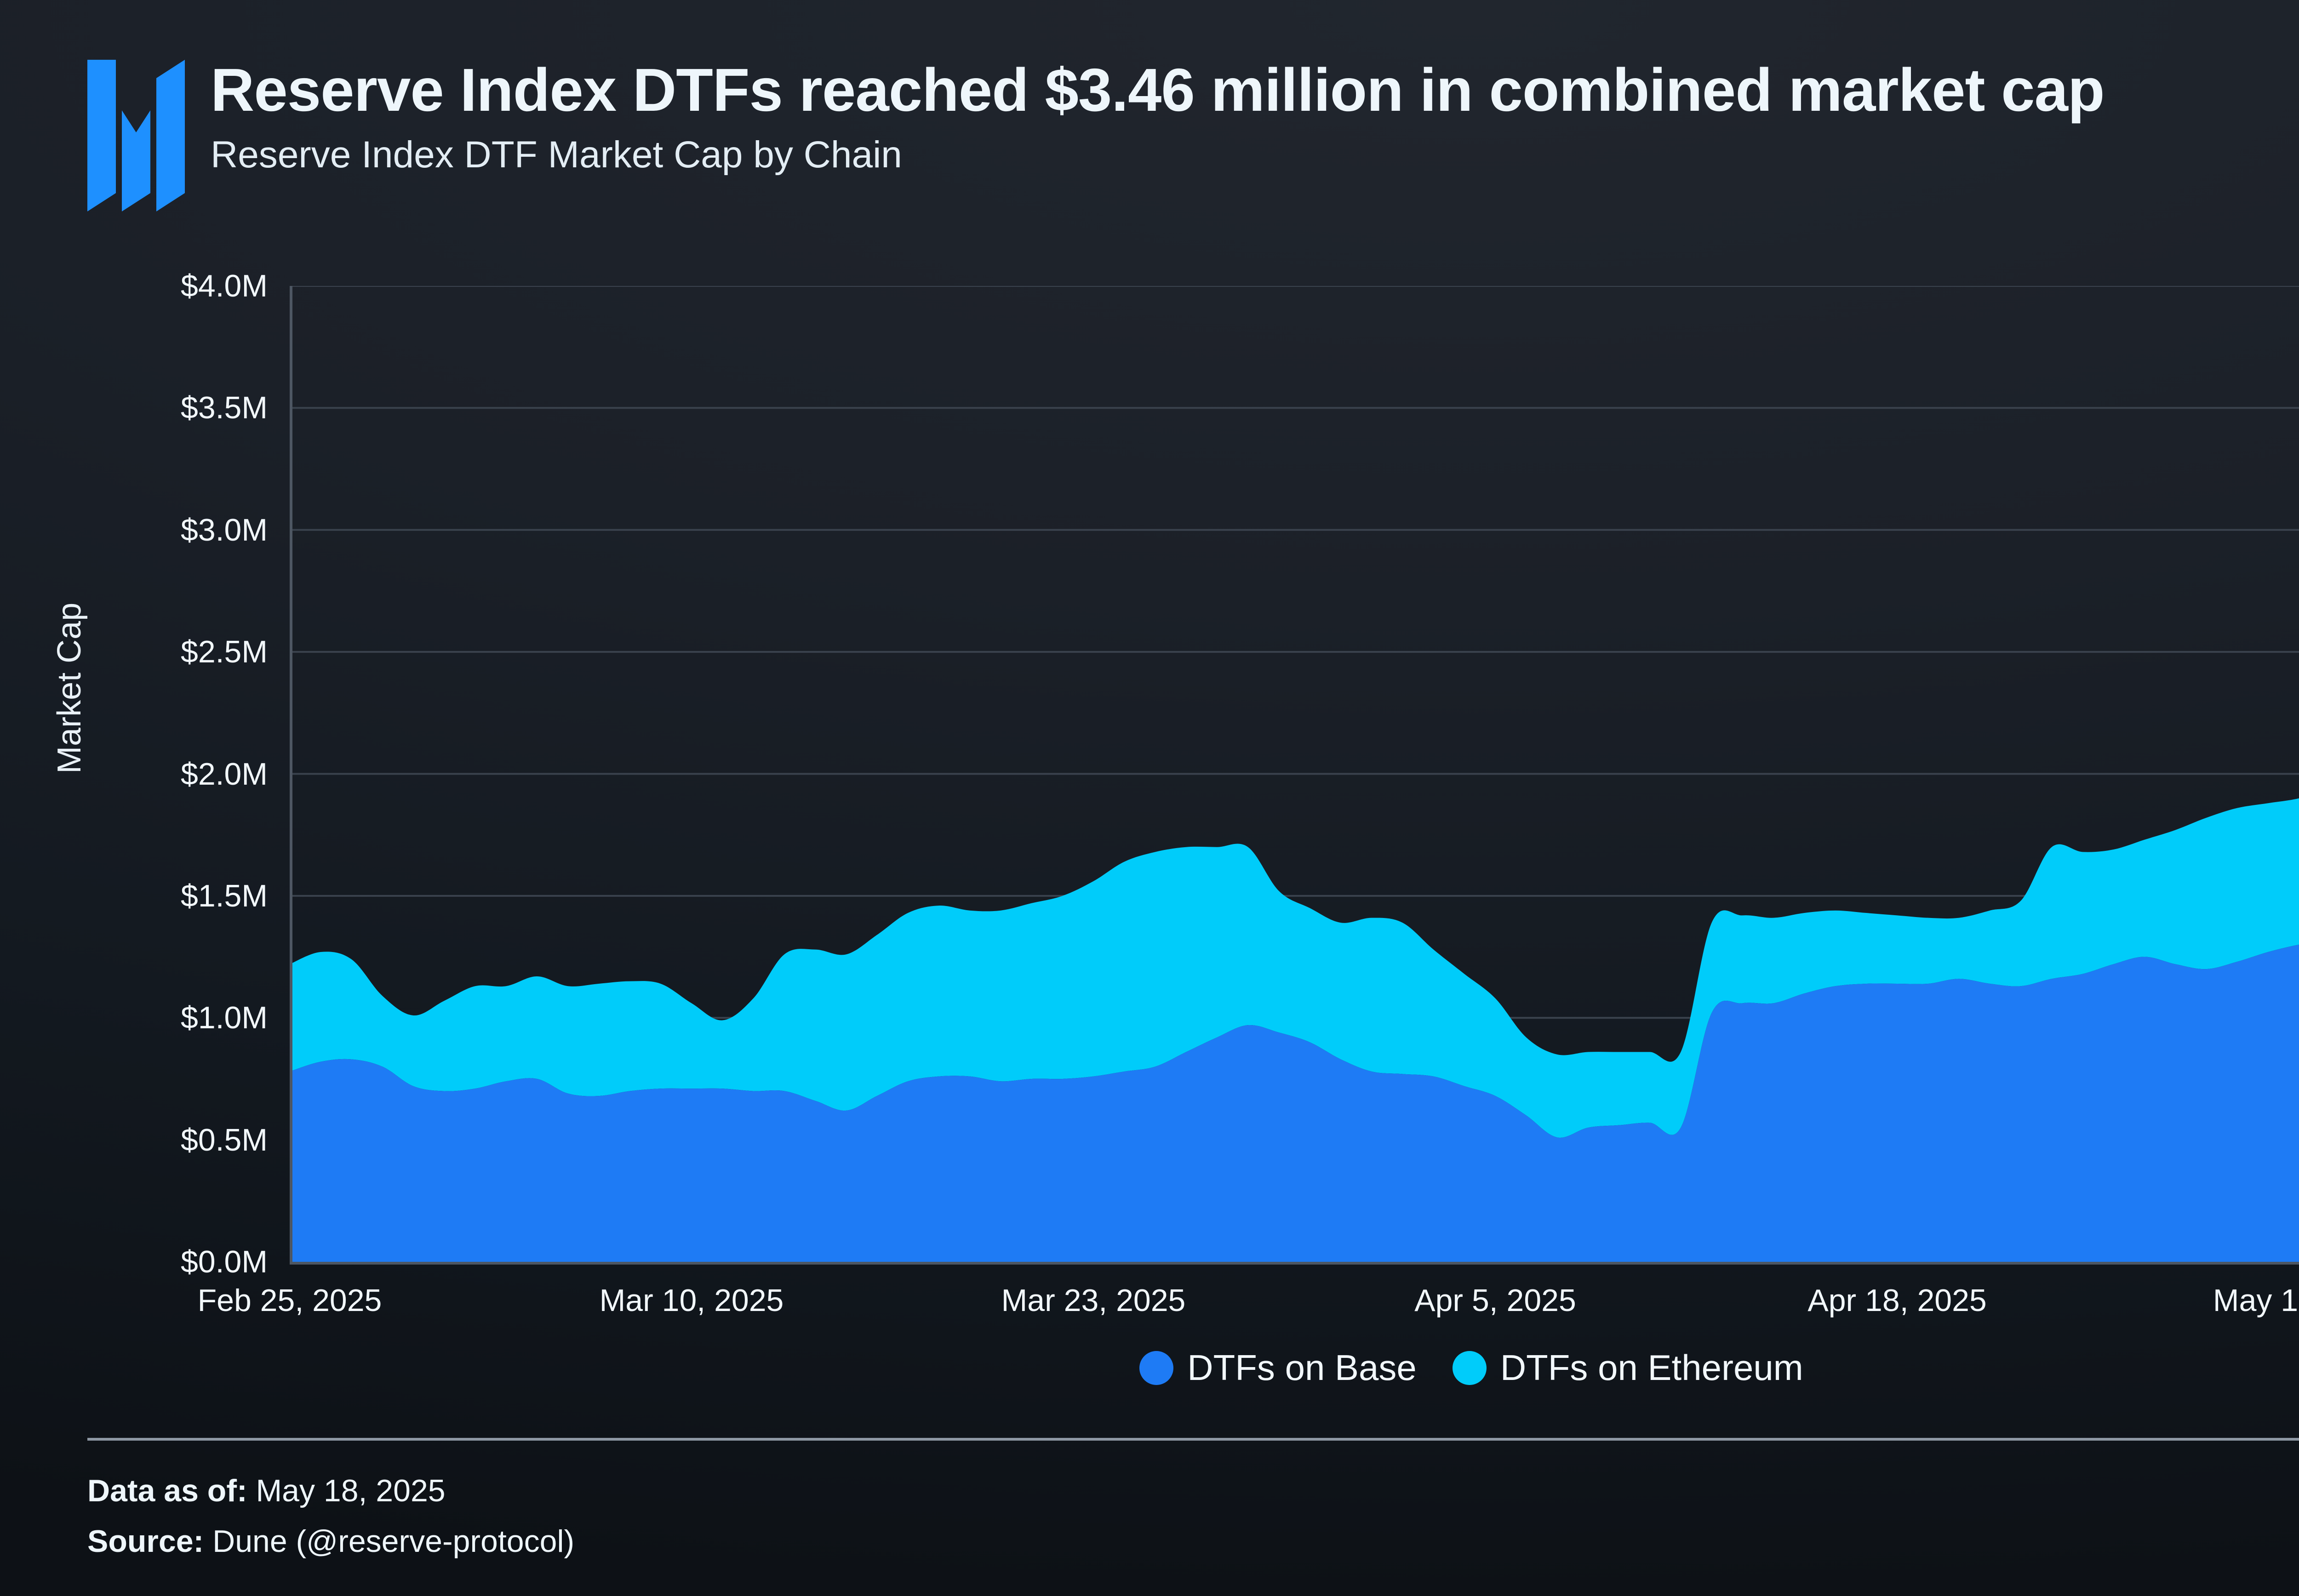 The width and height of the screenshot is (2299, 1596). Describe the element at coordinates (692, 1300) in the screenshot. I see `x-axis-tick: Mar 10, 2025` at that location.